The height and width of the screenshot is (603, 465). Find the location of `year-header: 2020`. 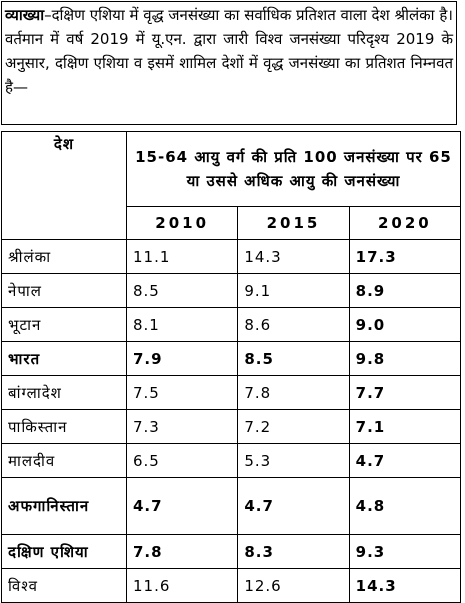

year-header: 2020 is located at coordinates (405, 223).